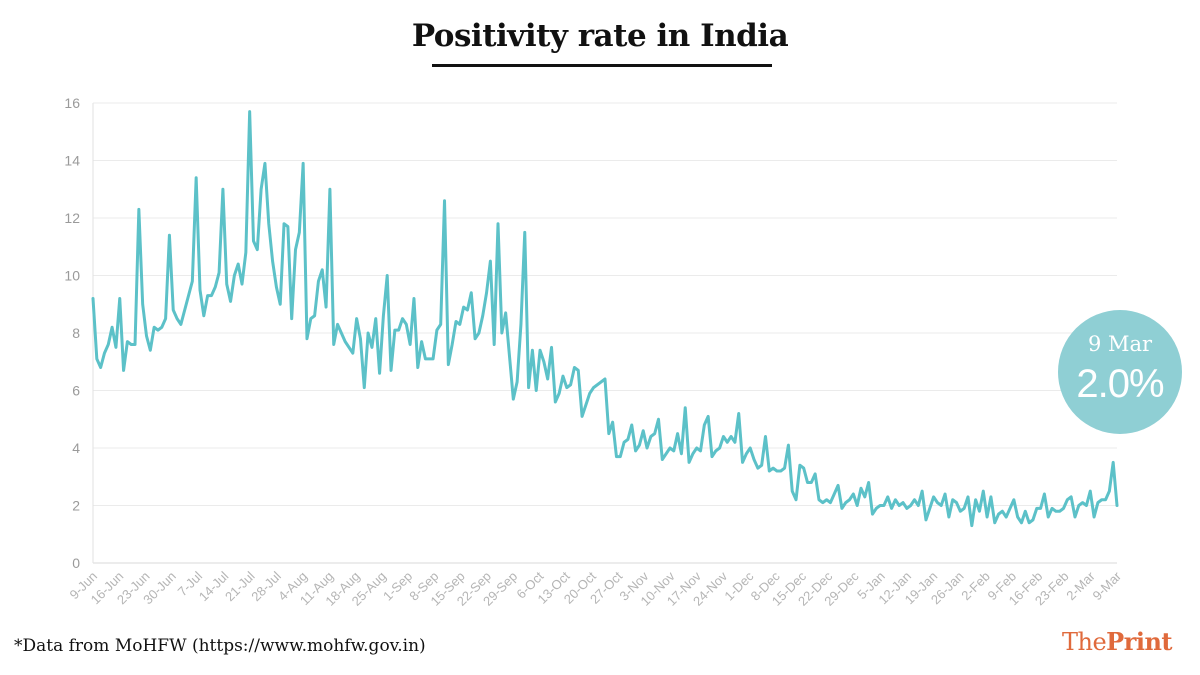 Image resolution: width=1200 pixels, height=675 pixels. What do you see at coordinates (72, 161) in the screenshot?
I see `y-tick-label: 14` at bounding box center [72, 161].